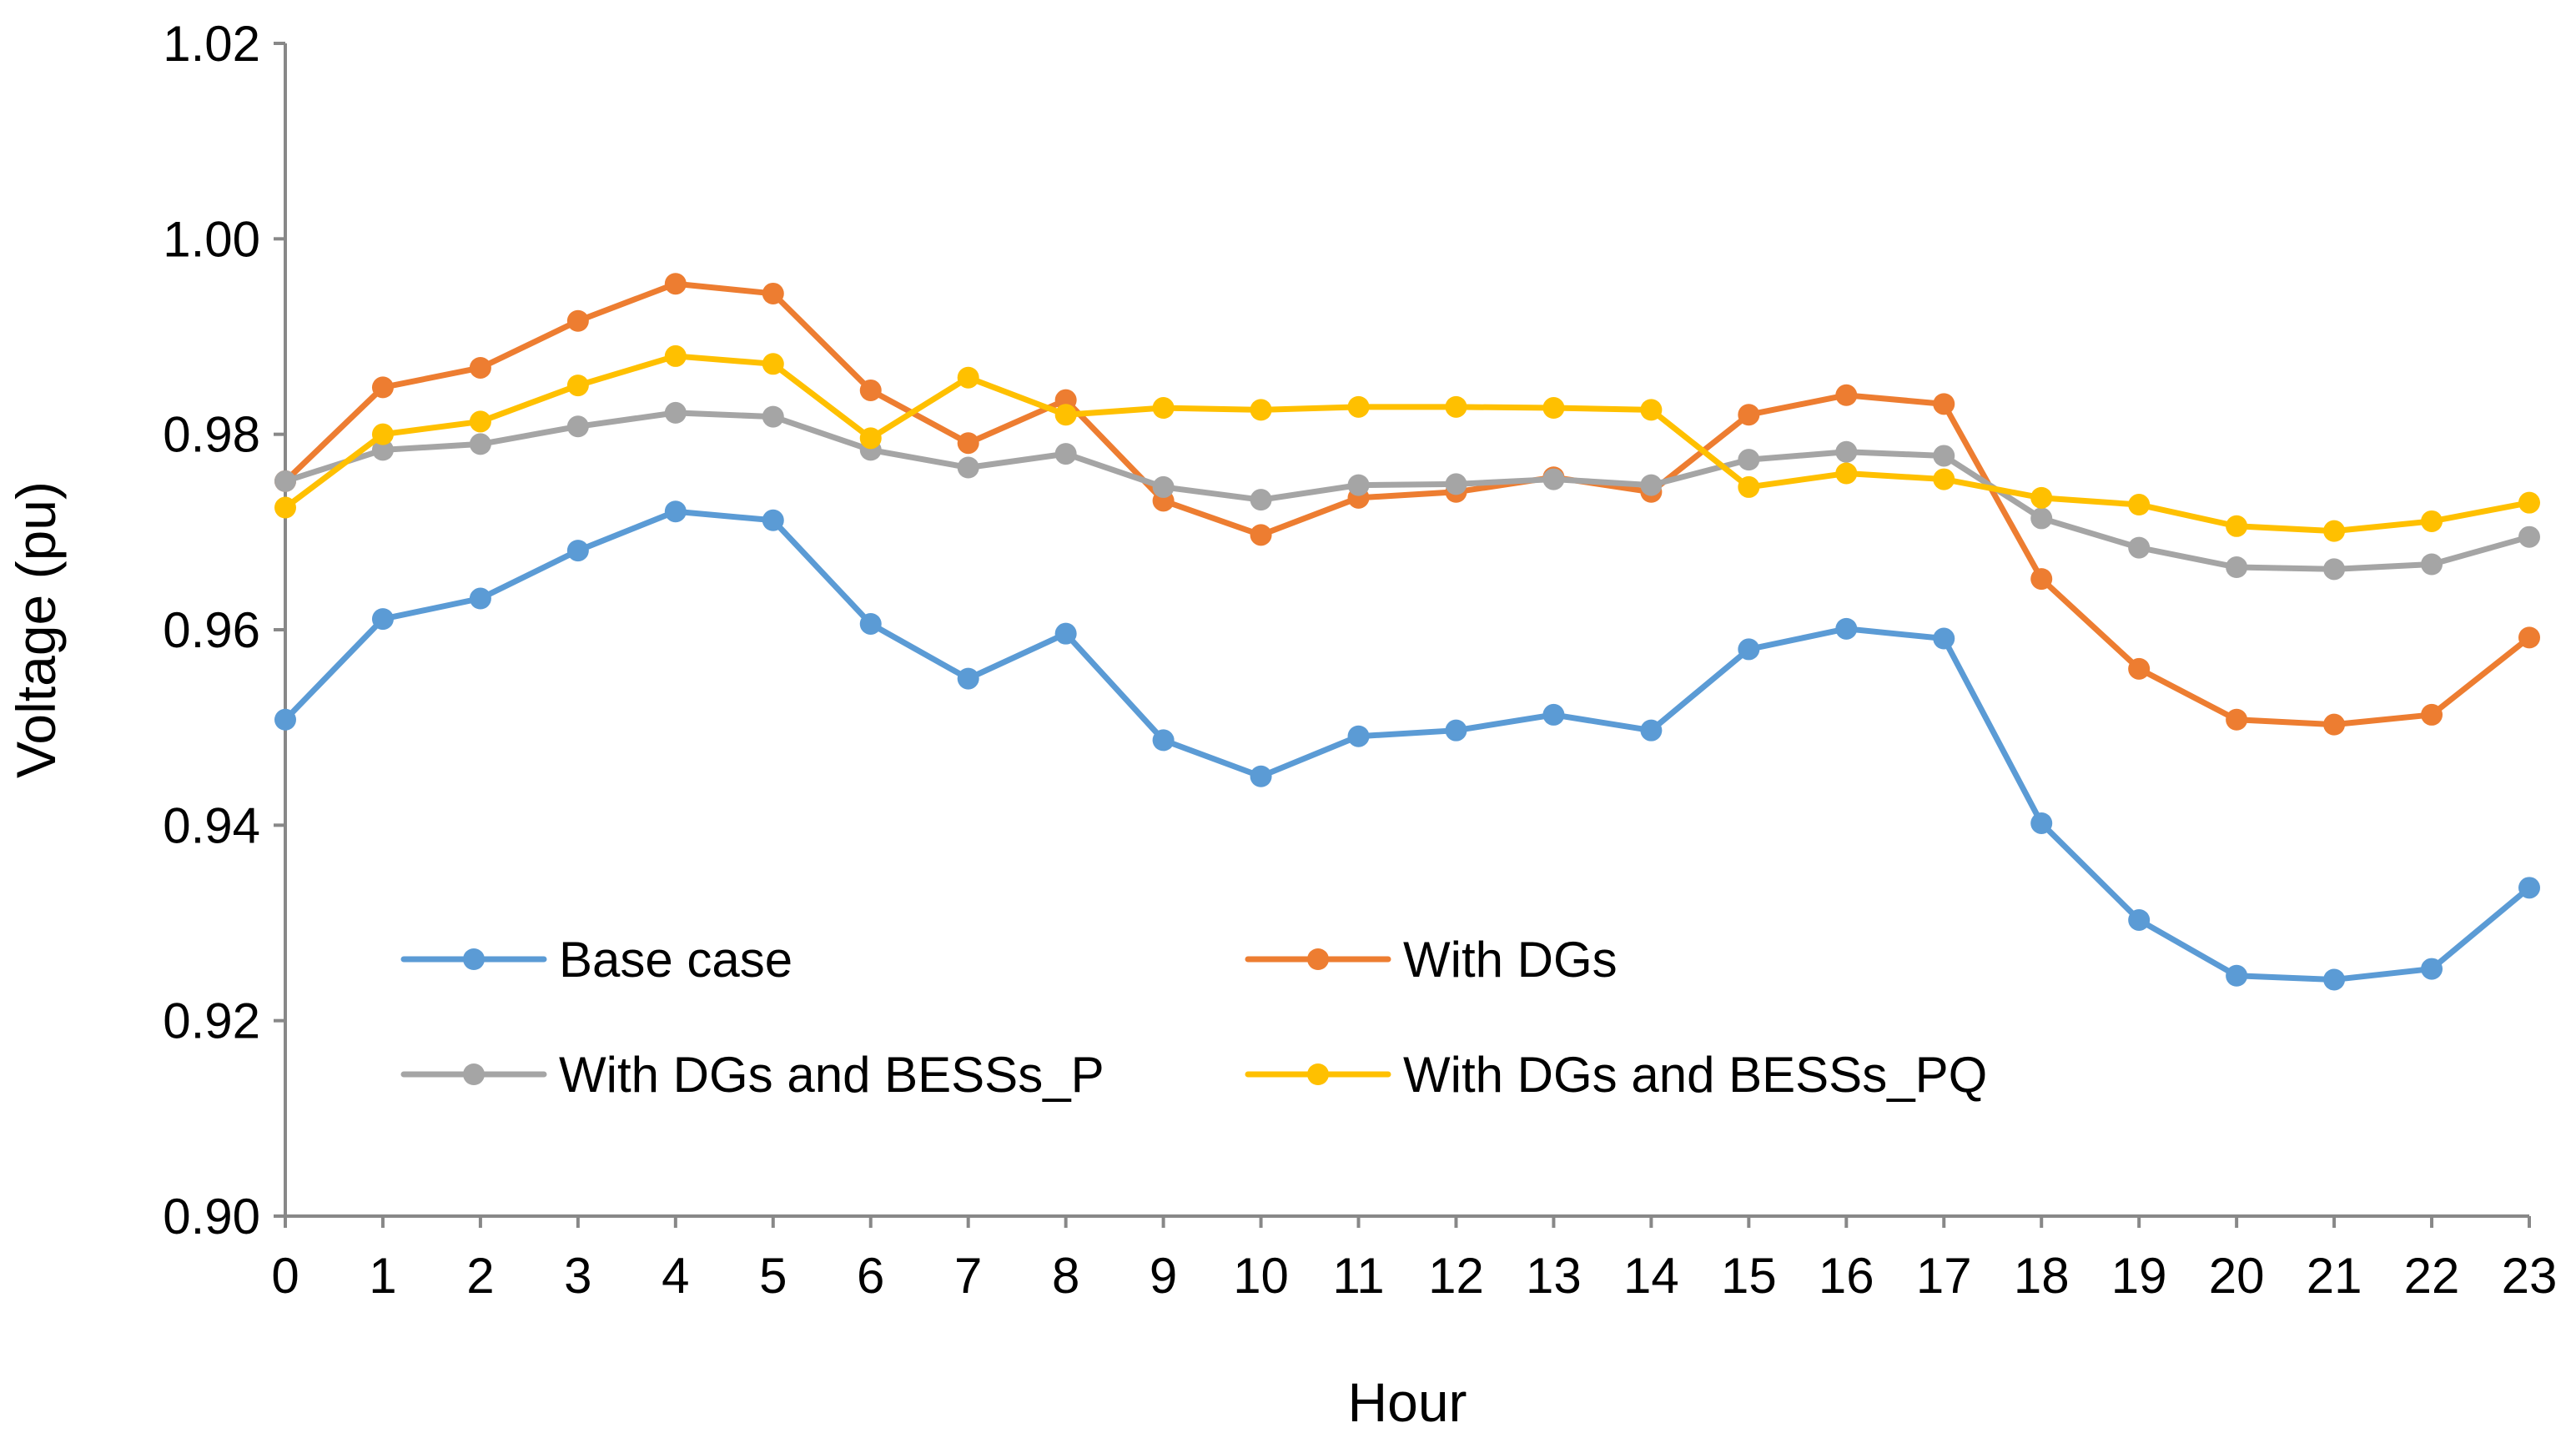  Describe the element at coordinates (1510, 960) in the screenshot. I see `legend-label: With DGs` at that location.